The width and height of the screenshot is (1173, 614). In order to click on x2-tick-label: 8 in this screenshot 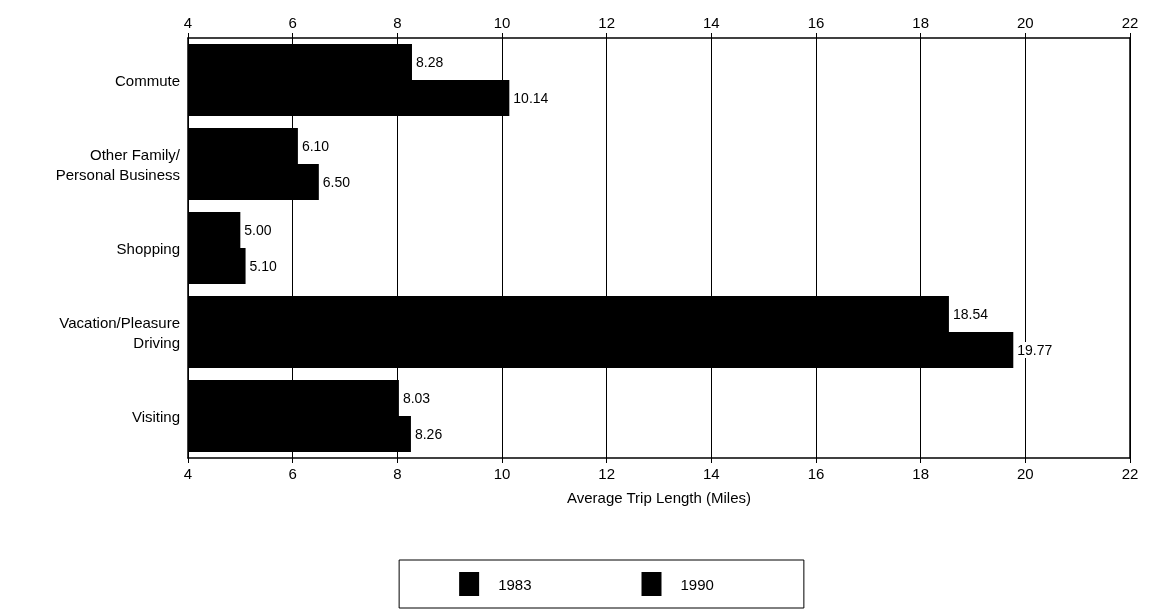, I will do `click(397, 22)`.